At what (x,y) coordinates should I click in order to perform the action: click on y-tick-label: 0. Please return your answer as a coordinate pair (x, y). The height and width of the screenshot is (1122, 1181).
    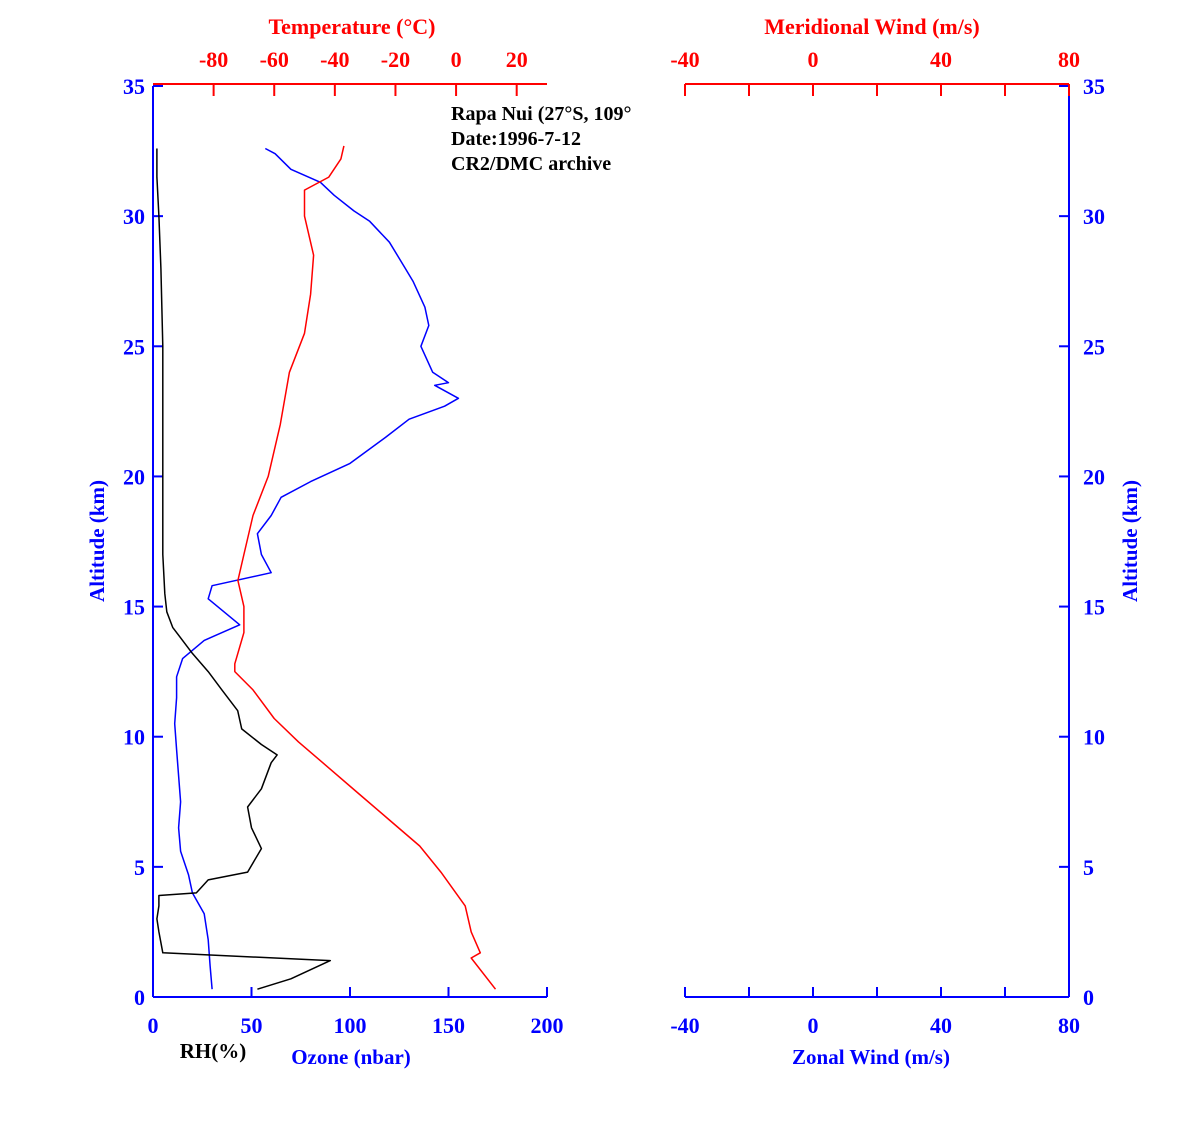
    Looking at the image, I should click on (139, 997).